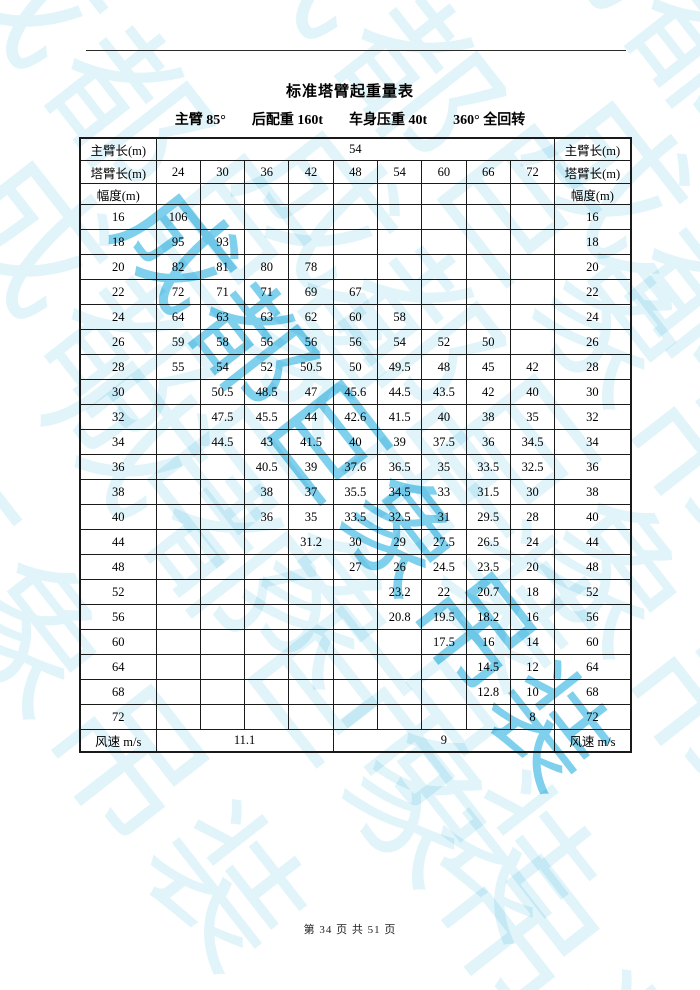 The width and height of the screenshot is (700, 990). I want to click on table-row: 44 31.2 30 29 27.5 26.5 24 44, so click(355, 542).